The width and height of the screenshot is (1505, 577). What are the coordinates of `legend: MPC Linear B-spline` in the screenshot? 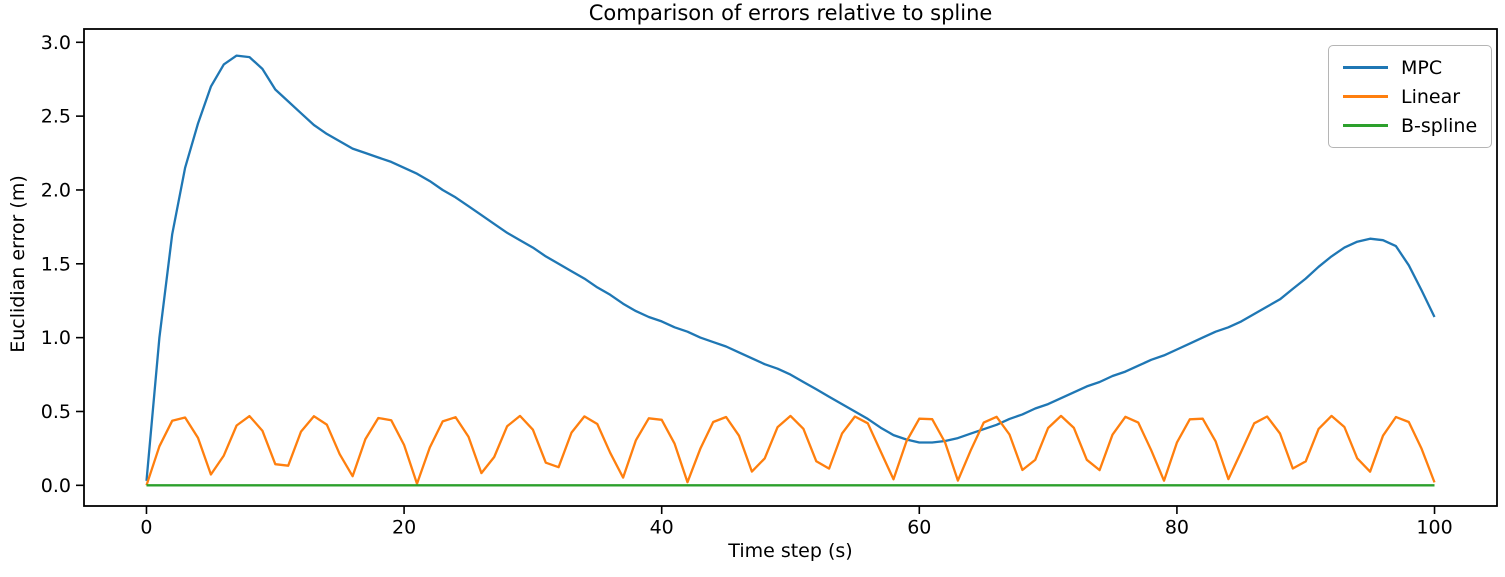 It's located at (1410, 96).